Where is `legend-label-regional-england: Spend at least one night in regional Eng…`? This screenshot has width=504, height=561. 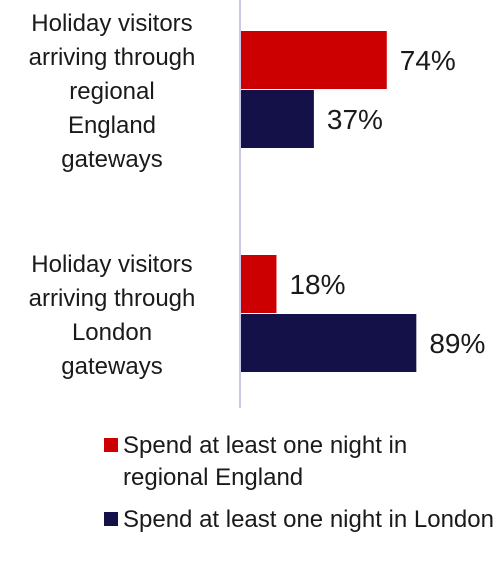 legend-label-regional-england: Spend at least one night in regional Eng… is located at coordinates (265, 461).